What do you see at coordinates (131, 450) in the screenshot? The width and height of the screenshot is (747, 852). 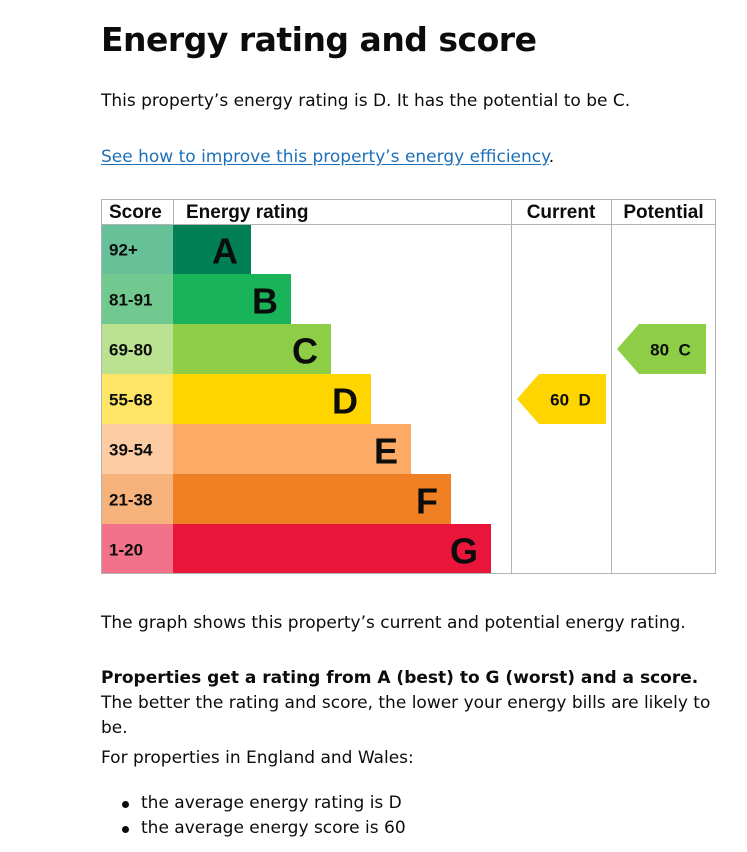 I see `score-range-e: 39-54` at bounding box center [131, 450].